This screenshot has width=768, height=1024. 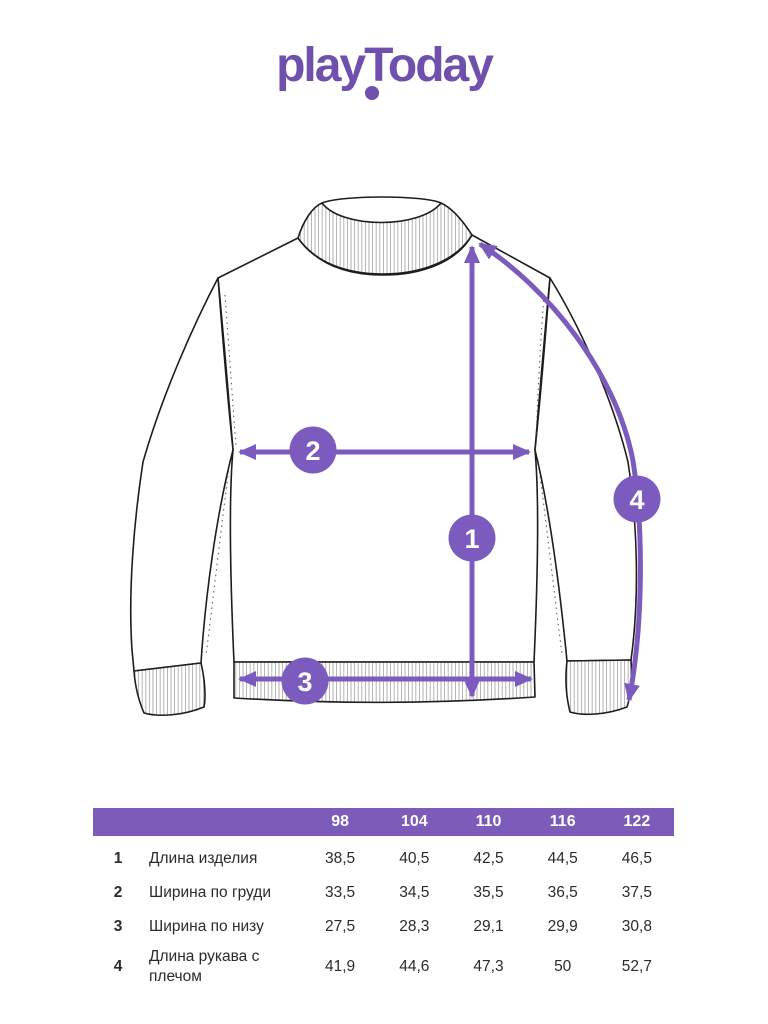 What do you see at coordinates (636, 966) in the screenshot?
I see `table-cell: 52,7` at bounding box center [636, 966].